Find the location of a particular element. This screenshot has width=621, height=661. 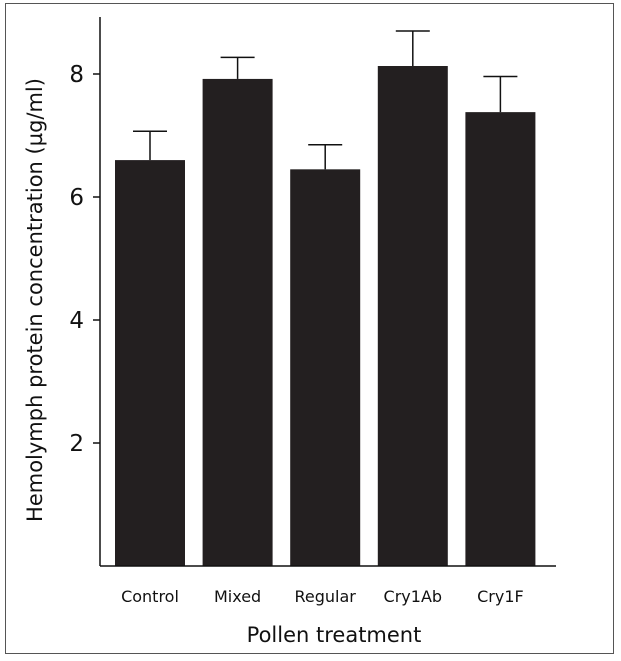

x-tick-labels: Control Mixed Regular Cry1Ab Cry1F is located at coordinates (322, 596).